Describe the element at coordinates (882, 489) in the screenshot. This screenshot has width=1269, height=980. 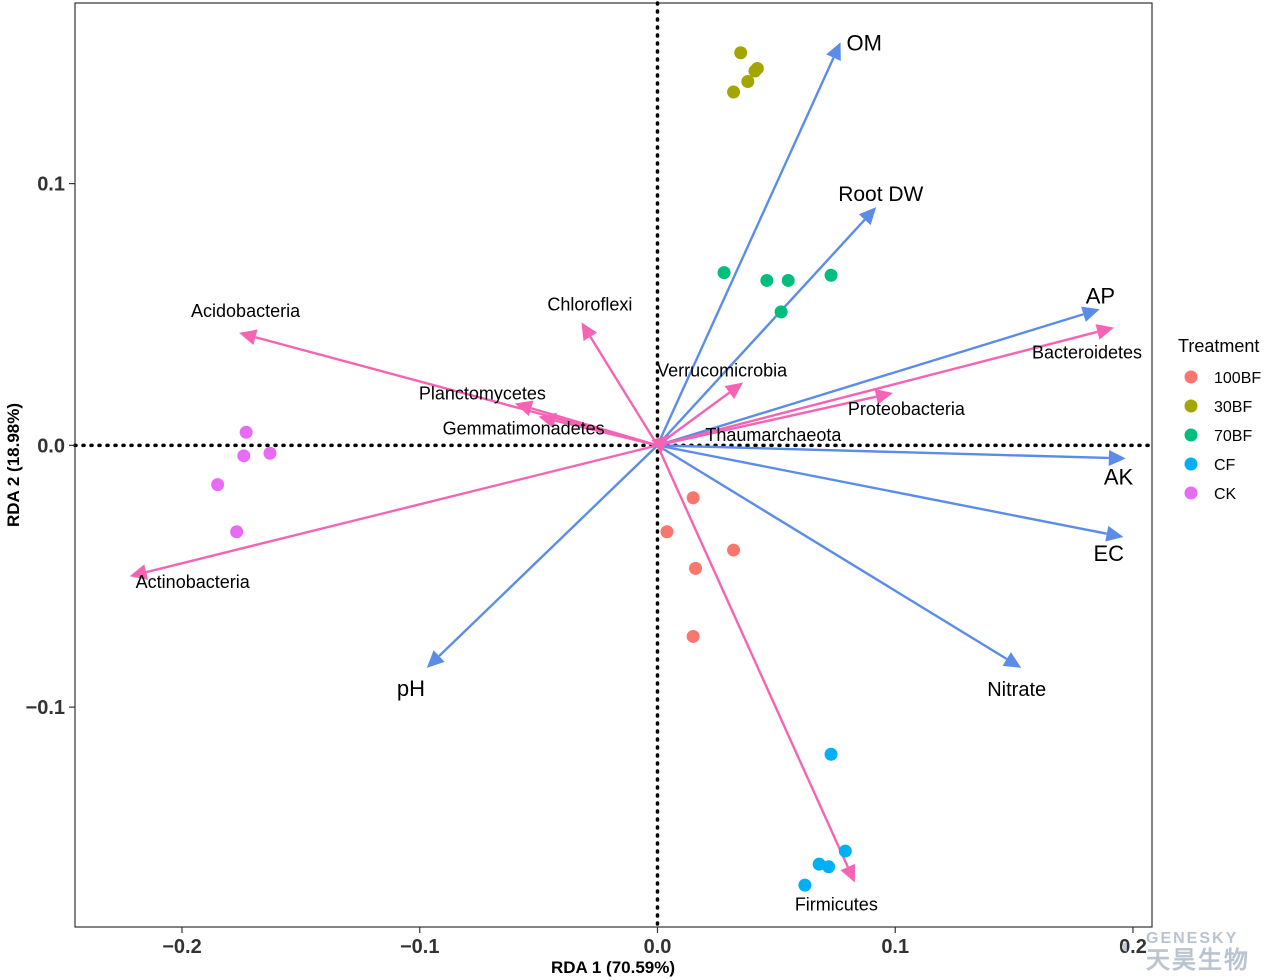
I see `env-arrow-ec` at that location.